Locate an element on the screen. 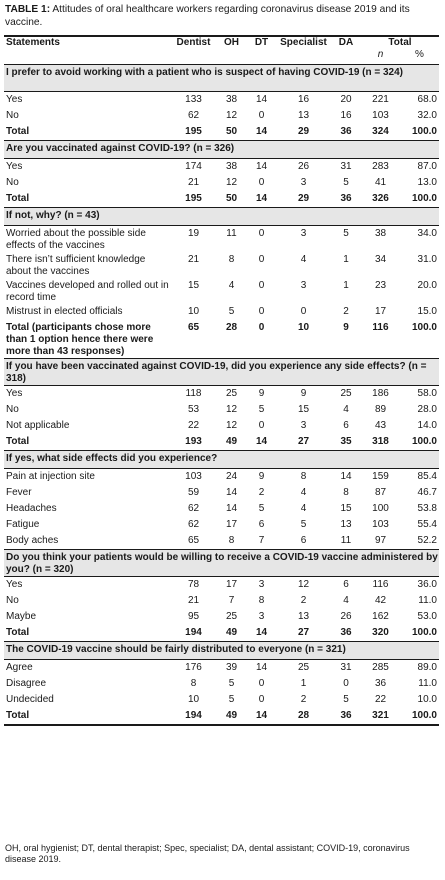 The width and height of the screenshot is (445, 880). cell-dt: 6 is located at coordinates (261, 524).